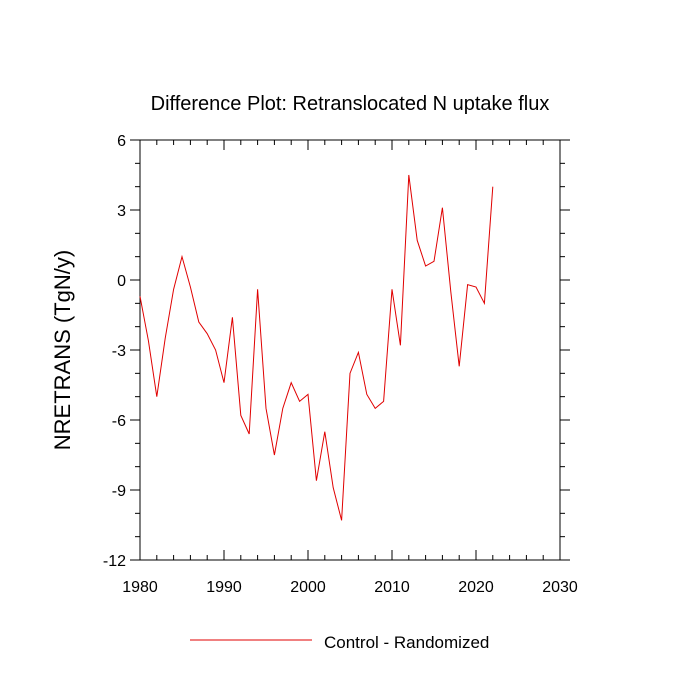 The width and height of the screenshot is (700, 700). I want to click on x-tick-label: 1990, so click(224, 587).